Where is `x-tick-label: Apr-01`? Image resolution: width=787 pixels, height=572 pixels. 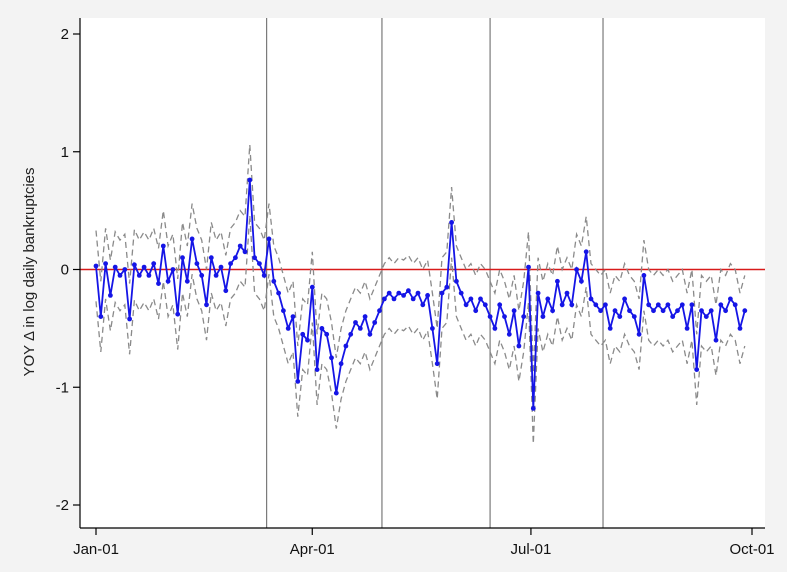
x-tick-label: Apr-01 is located at coordinates (312, 549).